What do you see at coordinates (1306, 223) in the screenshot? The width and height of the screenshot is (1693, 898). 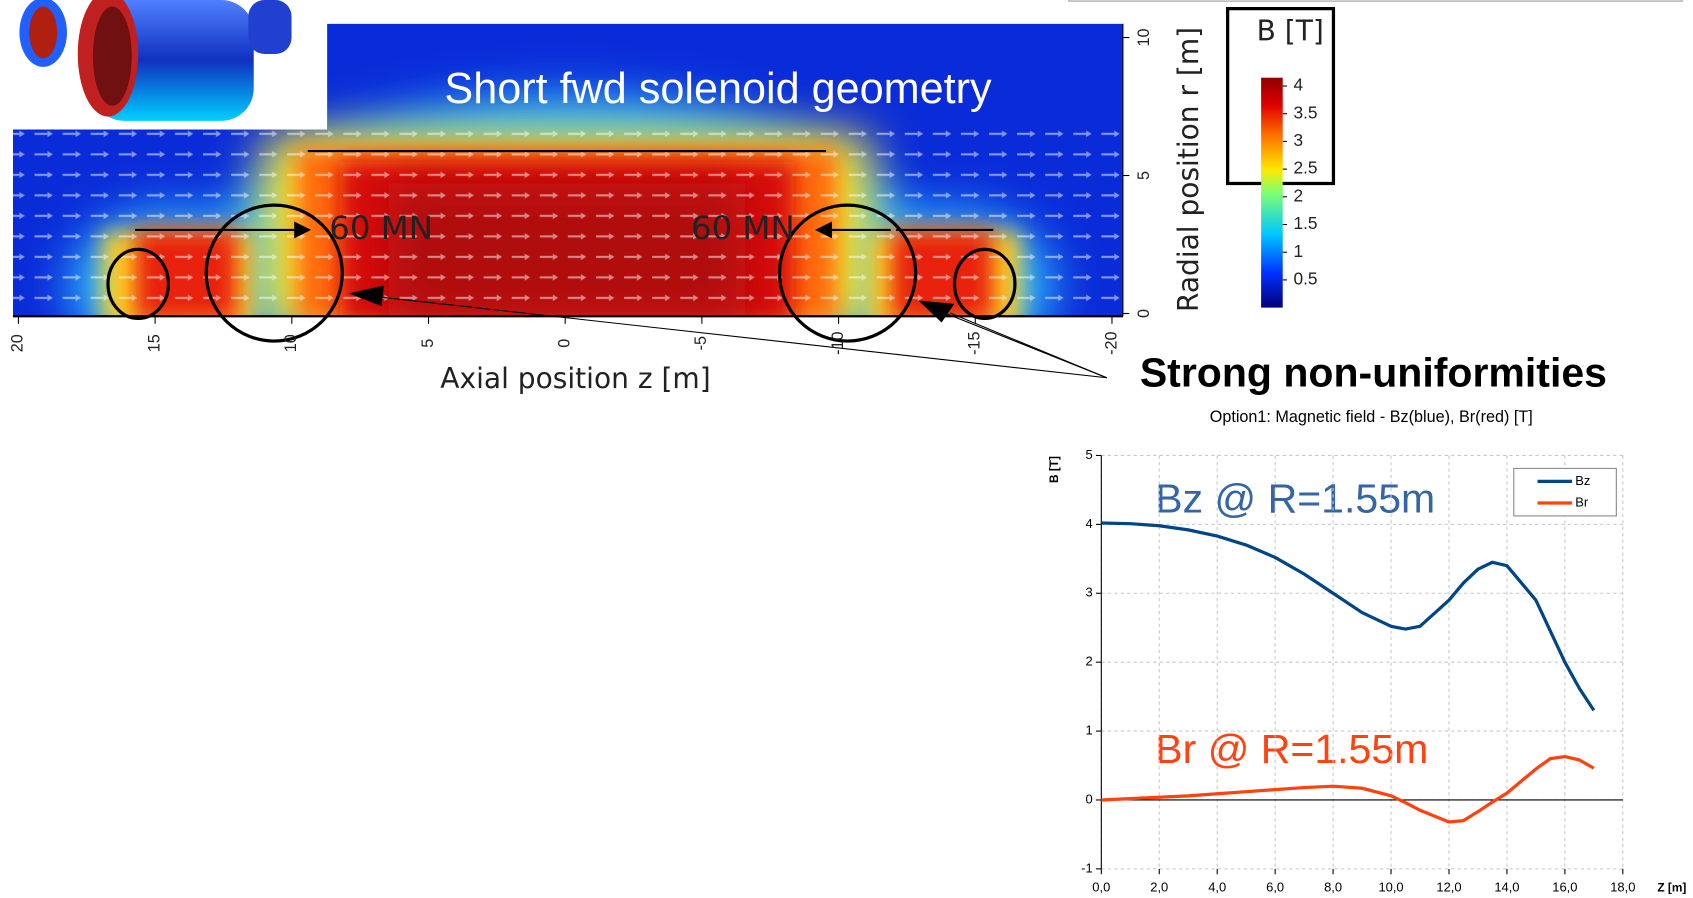 I see `colorbar-tick-label: 1.5` at bounding box center [1306, 223].